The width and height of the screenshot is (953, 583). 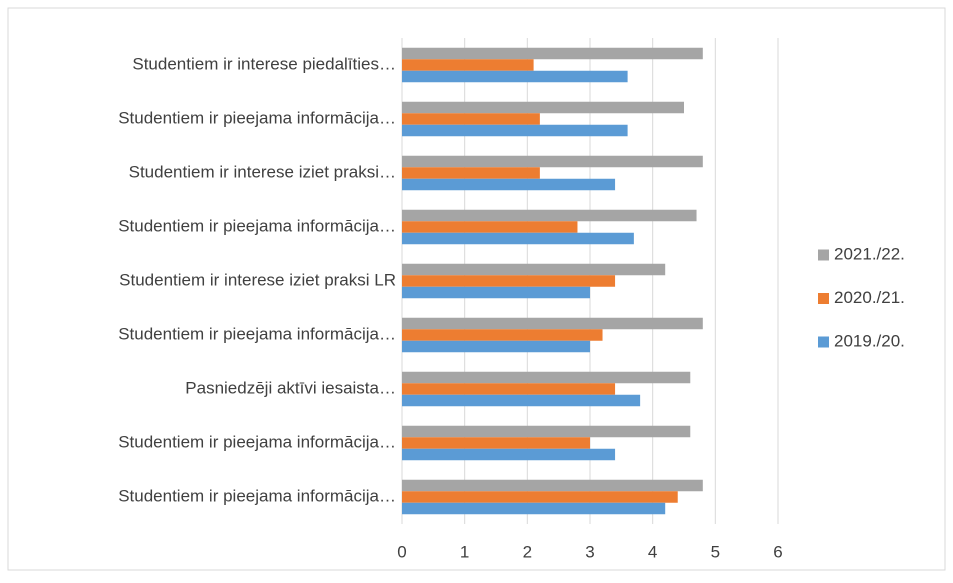 I want to click on x-tick-label: 1, so click(x=464, y=551).